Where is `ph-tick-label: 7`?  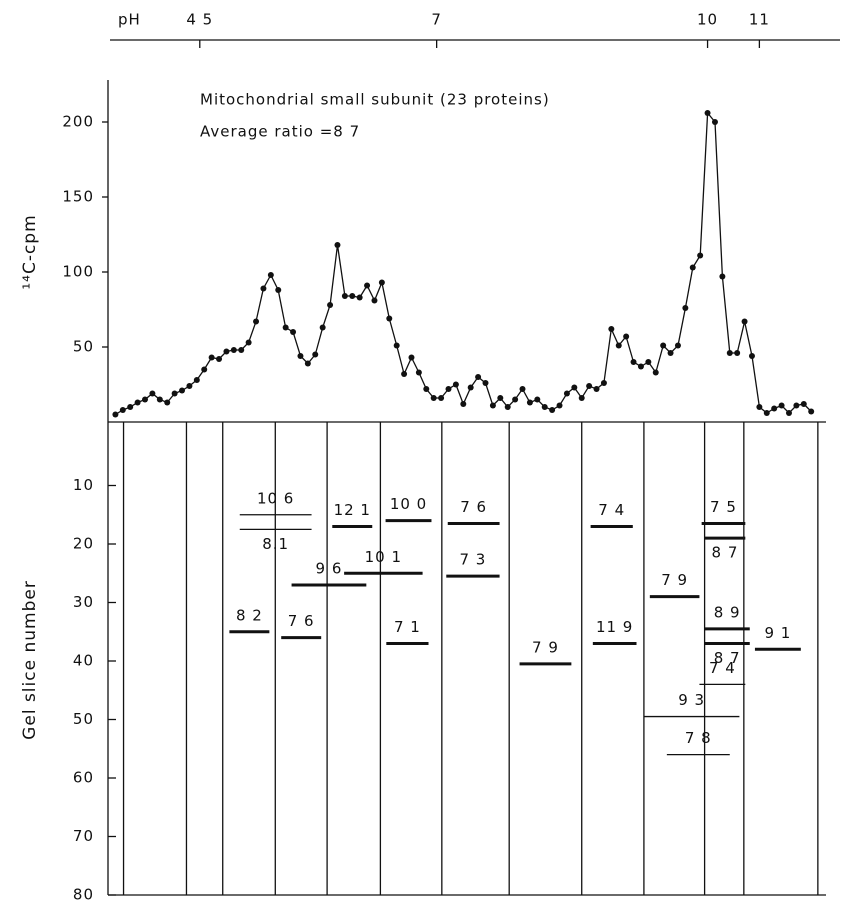
ph-tick-label: 7 is located at coordinates (436, 20).